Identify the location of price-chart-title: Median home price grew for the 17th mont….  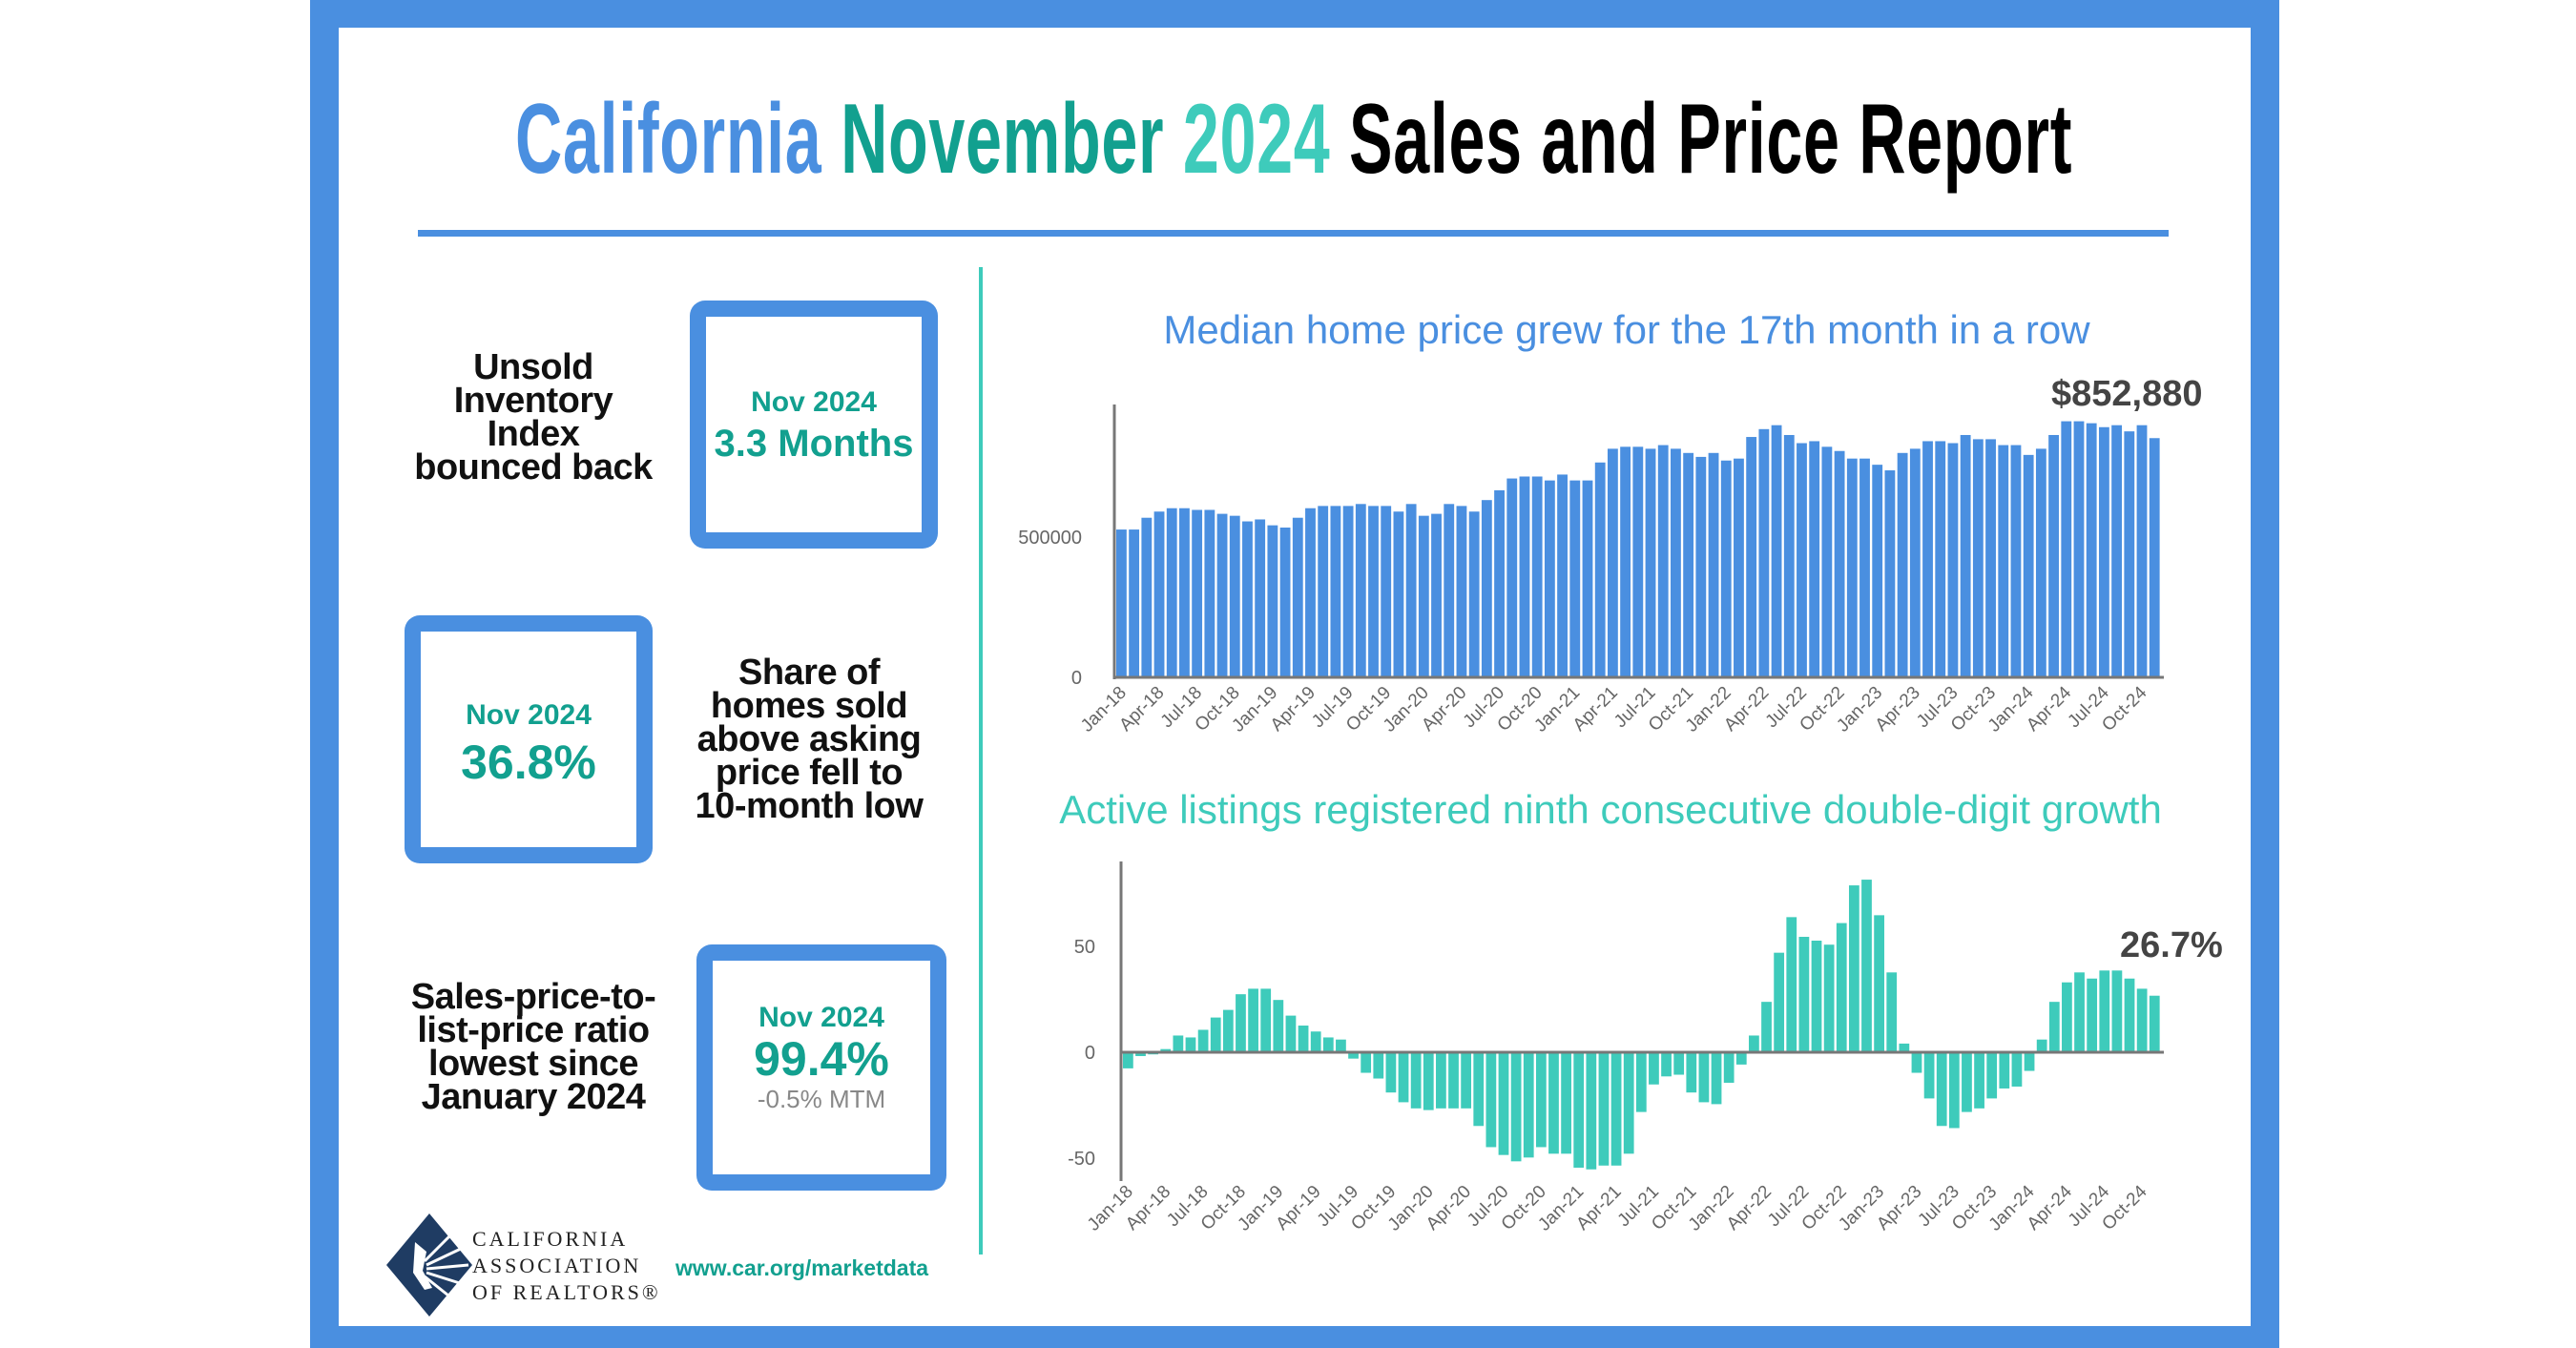
(1626, 329).